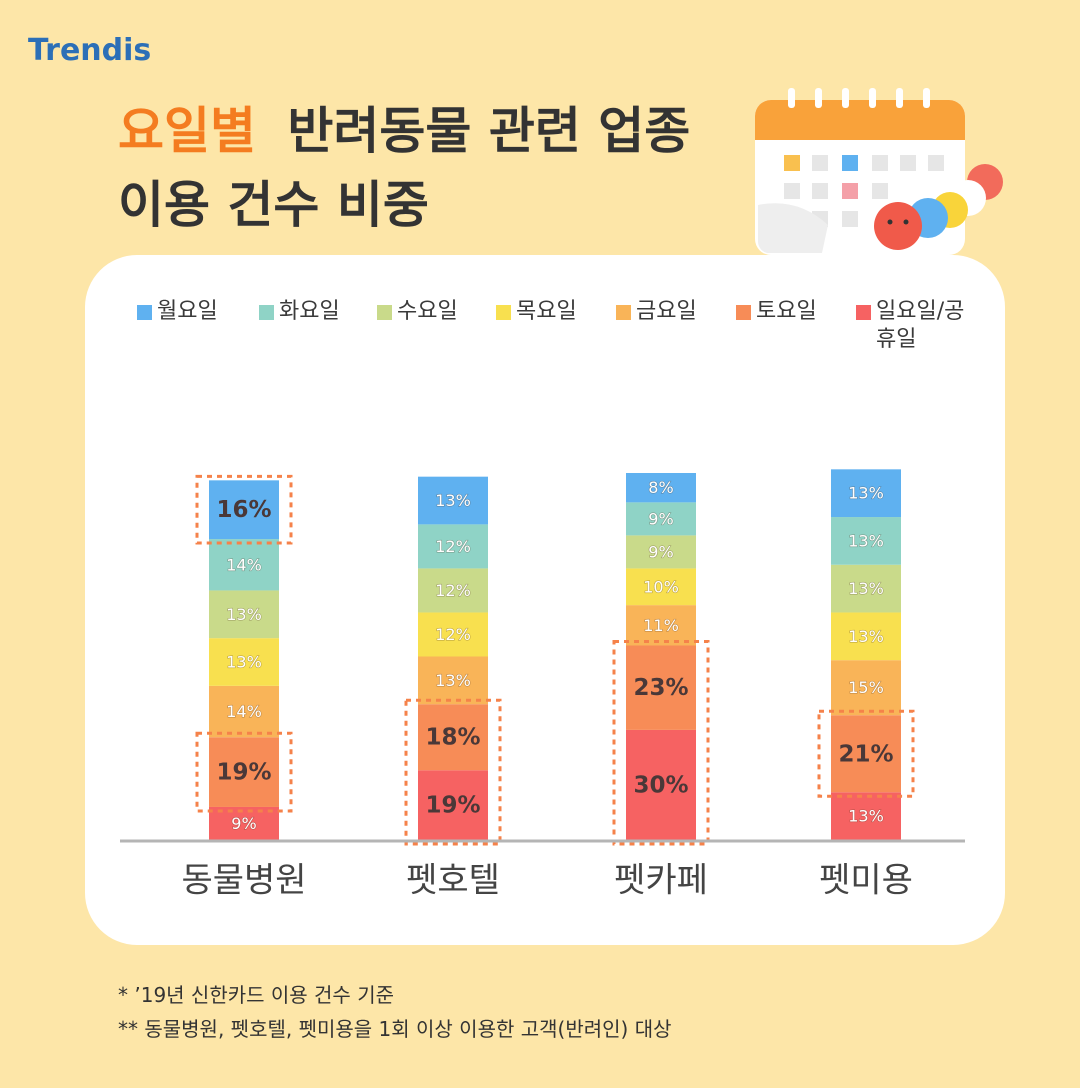 Image resolution: width=1080 pixels, height=1088 pixels. I want to click on title-line1: 반려동물 관련 업종, so click(488, 131).